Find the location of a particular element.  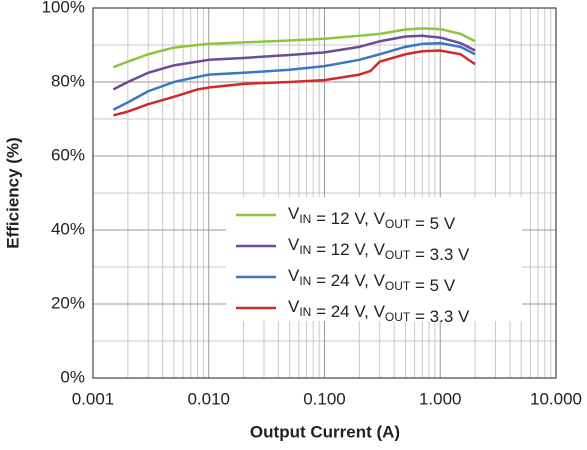

legend-label: VIN = 24 V, VOUT = 3.3 V is located at coordinates (379, 311).